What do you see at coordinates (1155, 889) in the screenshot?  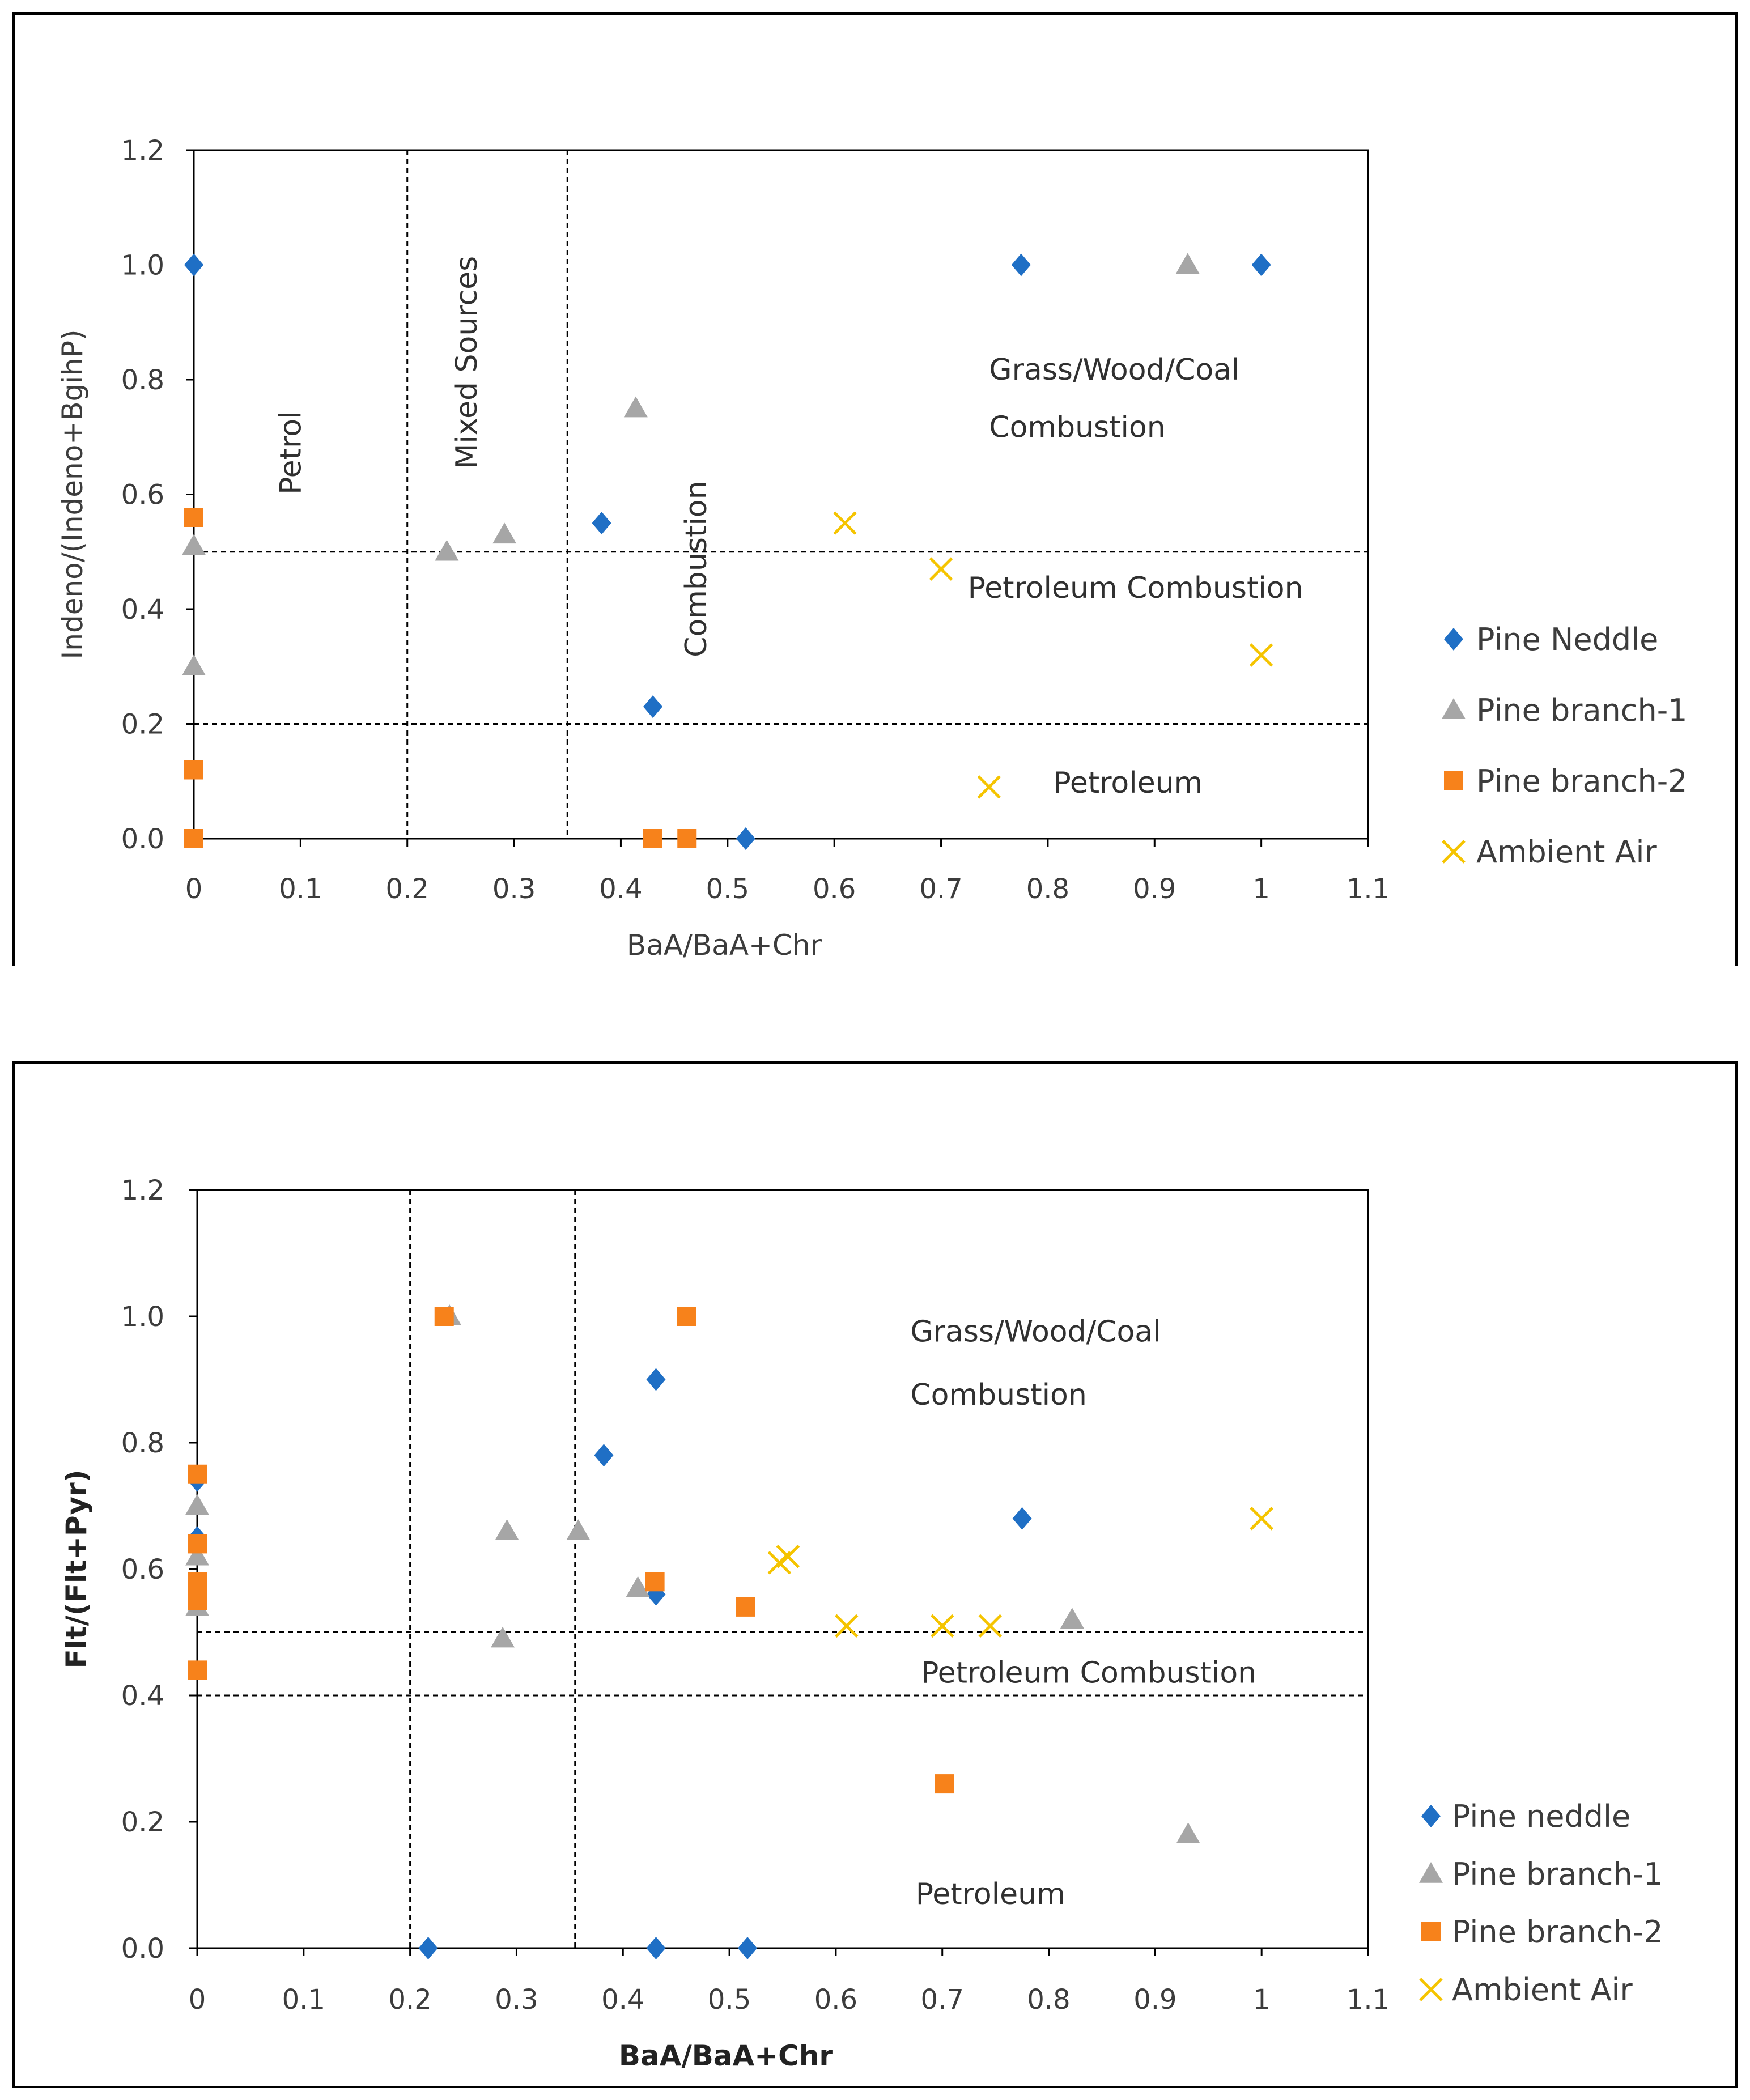 I see `x-tick-label: 0.9` at bounding box center [1155, 889].